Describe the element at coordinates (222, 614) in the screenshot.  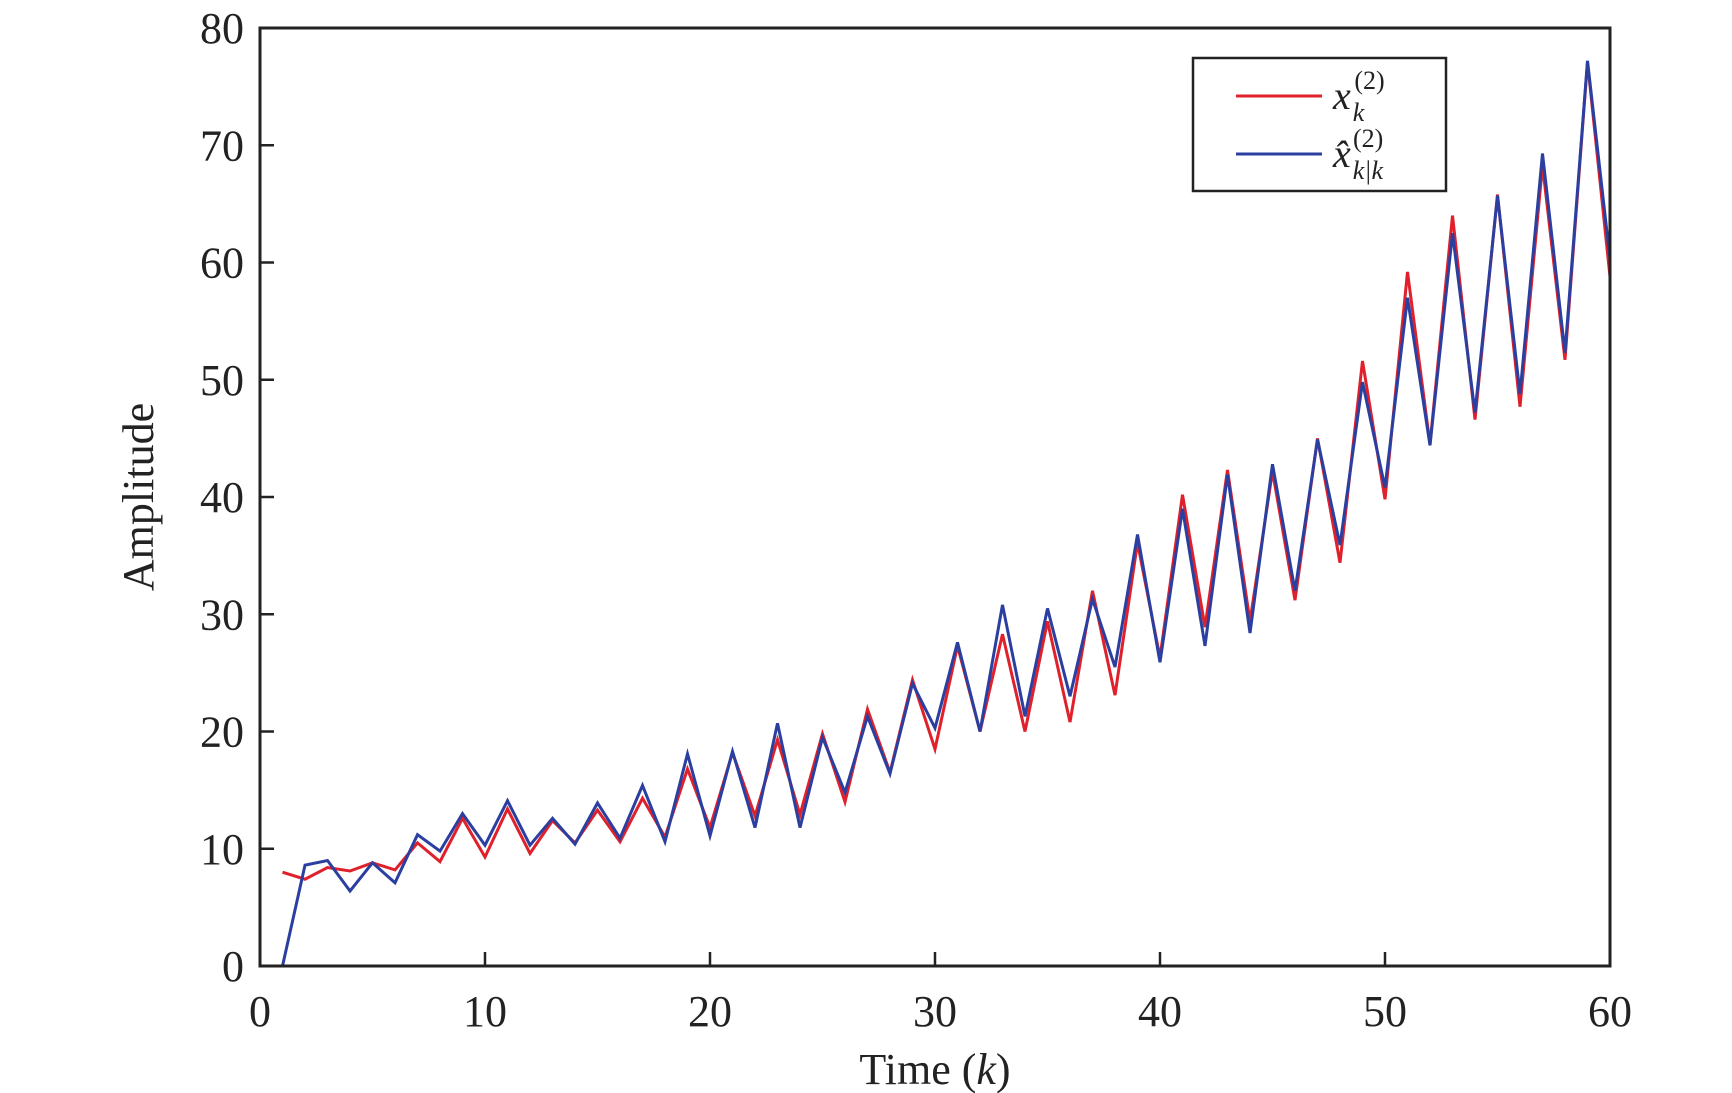
I see `y-tick-label: 30` at that location.